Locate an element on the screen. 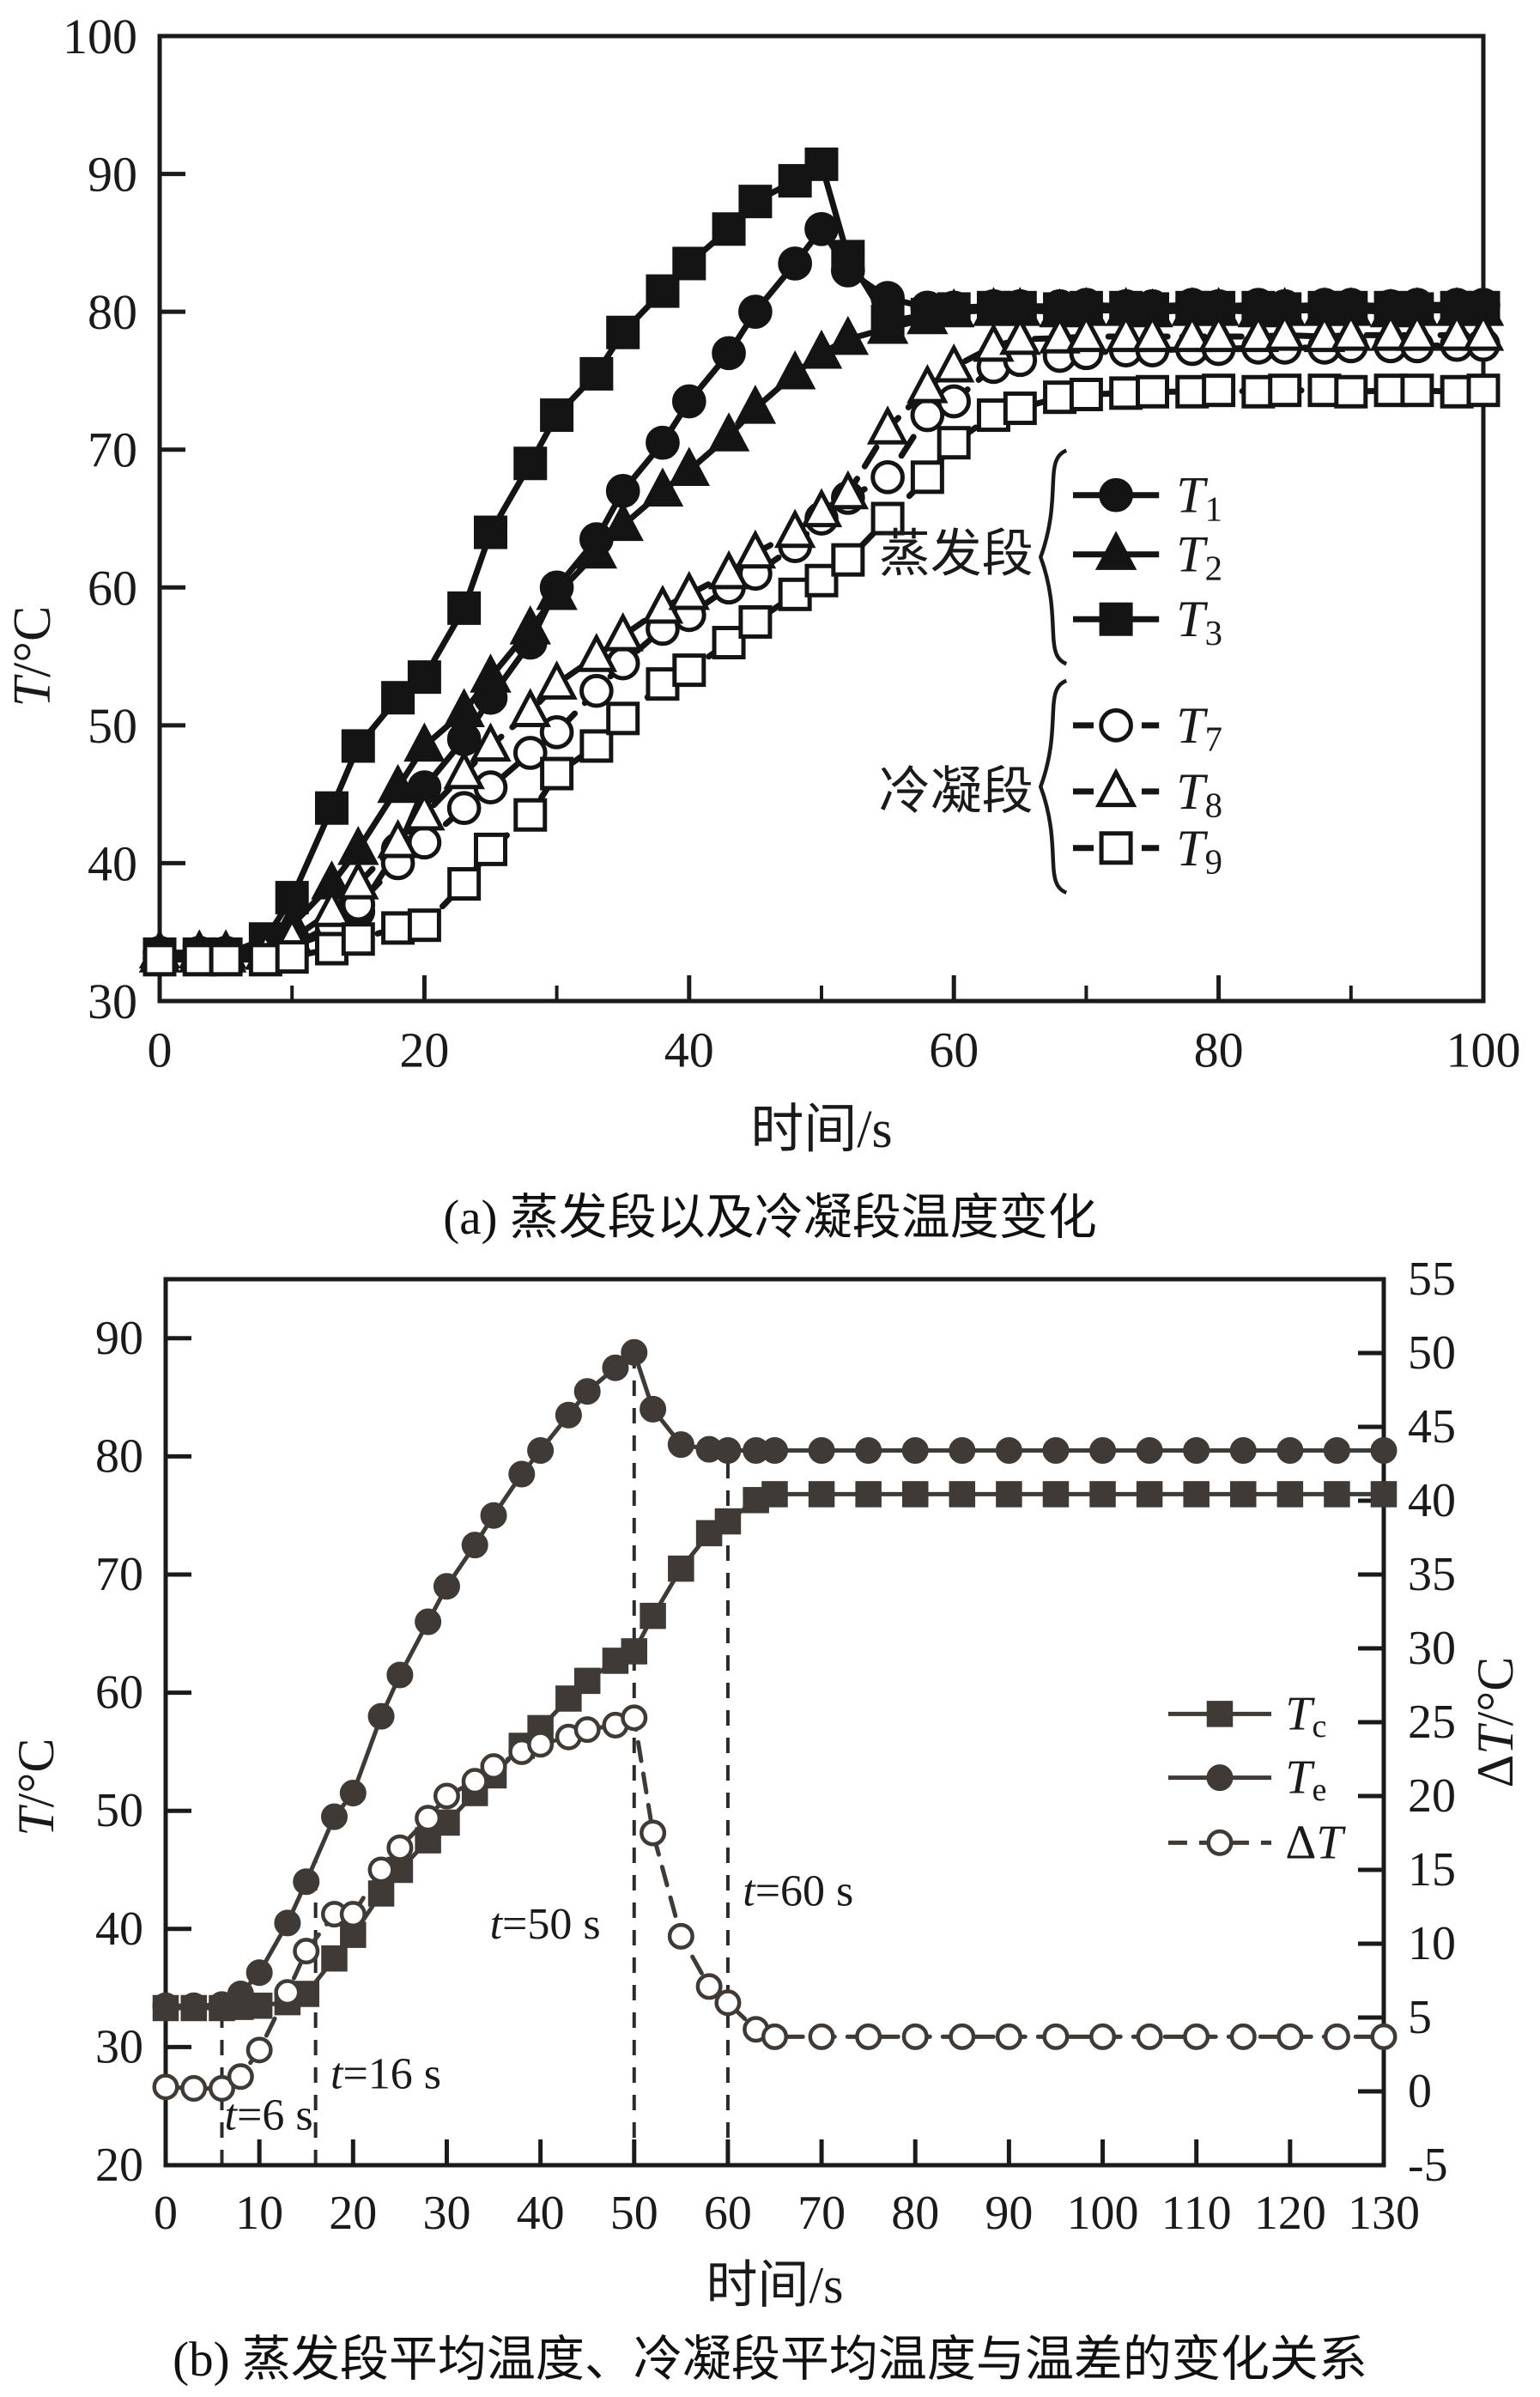 This screenshot has width=1540, height=2397. y-tick-label: 20 is located at coordinates (119, 2165).